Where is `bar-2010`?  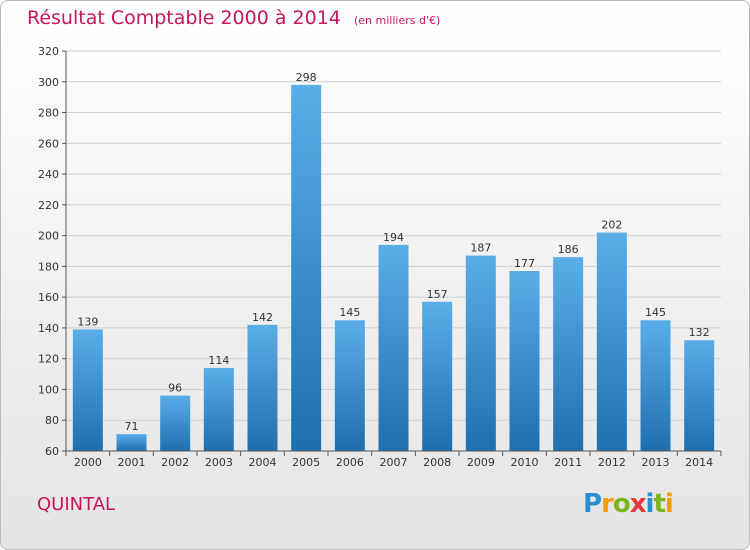 bar-2010 is located at coordinates (524, 361).